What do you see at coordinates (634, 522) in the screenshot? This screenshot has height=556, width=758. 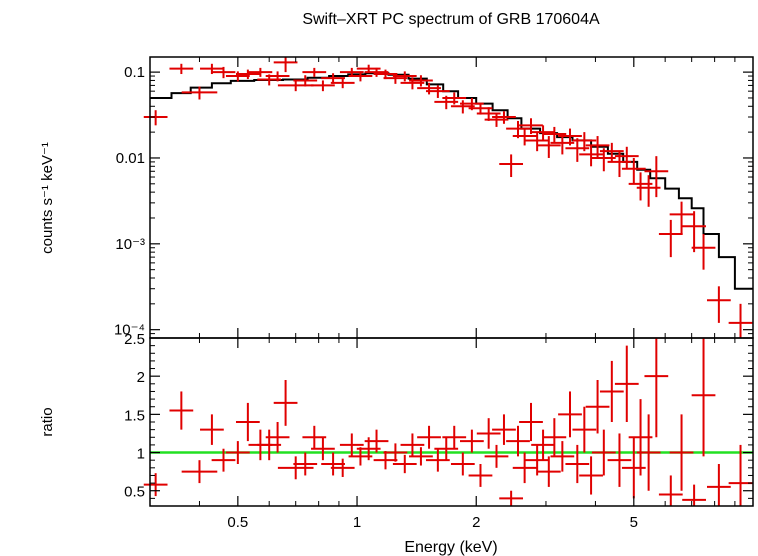 I see `x-tick-label: 5` at bounding box center [634, 522].